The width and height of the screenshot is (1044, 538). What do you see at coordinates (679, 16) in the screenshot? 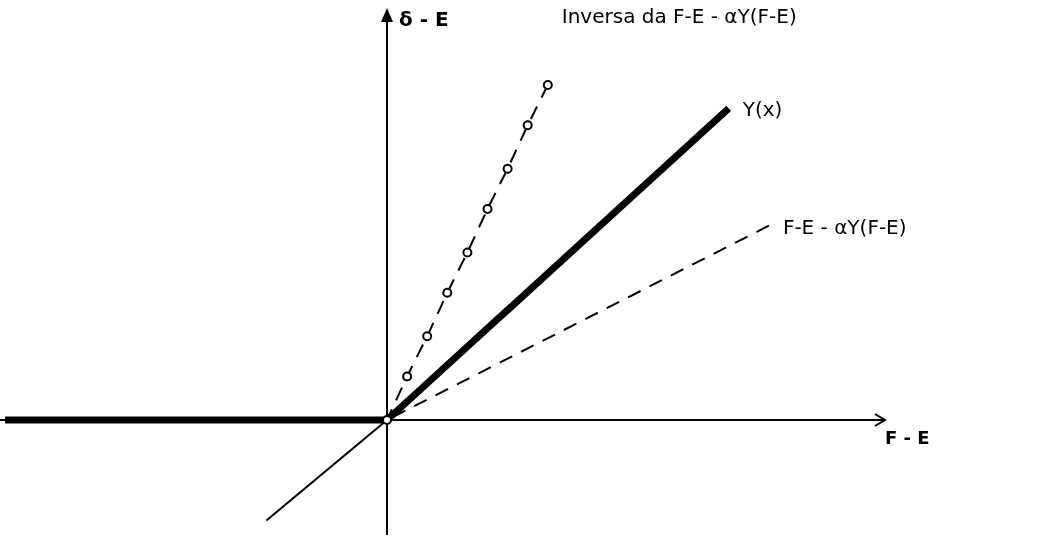
I see `text: Inversa da F-E - αY(F-E)` at bounding box center [679, 16].